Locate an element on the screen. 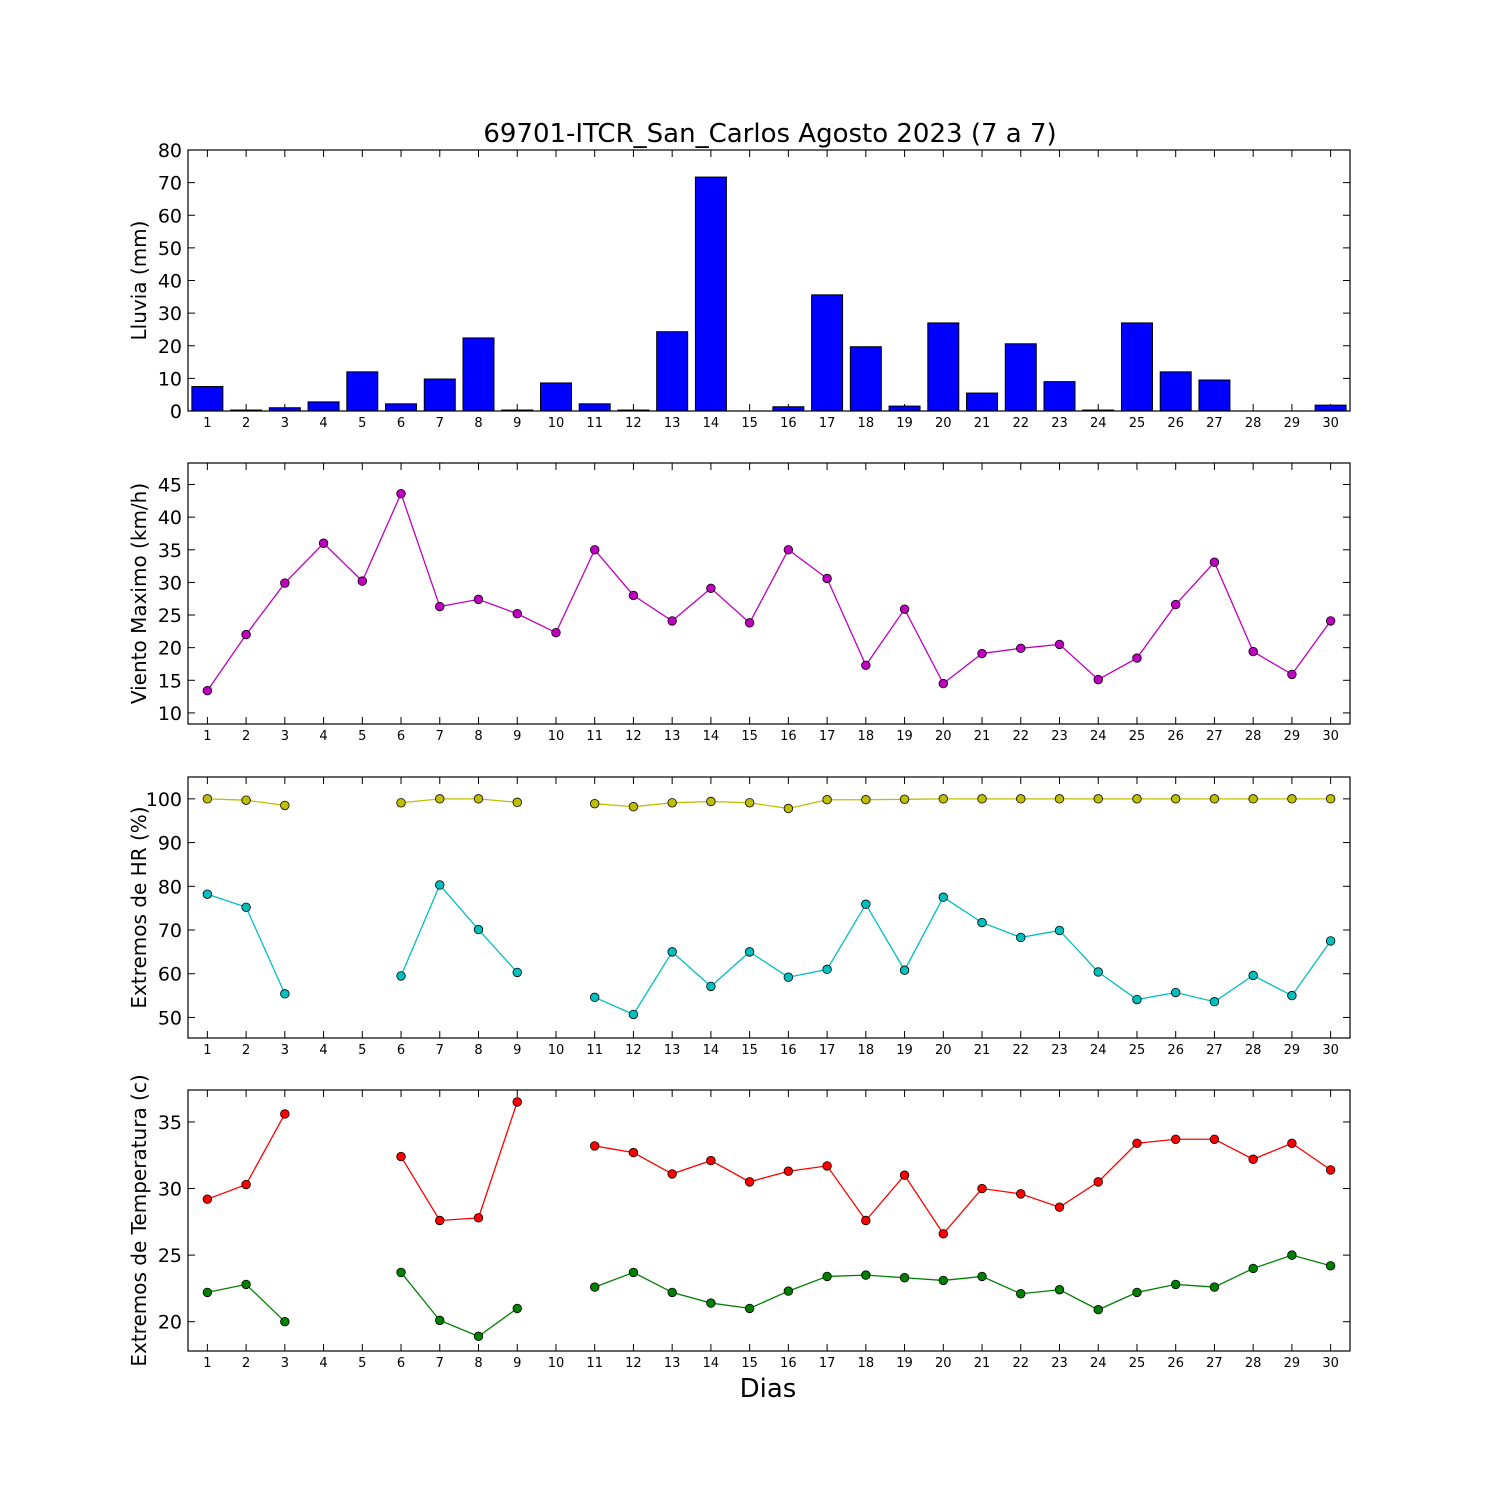  y-tick-label: 40 is located at coordinates (170, 518).